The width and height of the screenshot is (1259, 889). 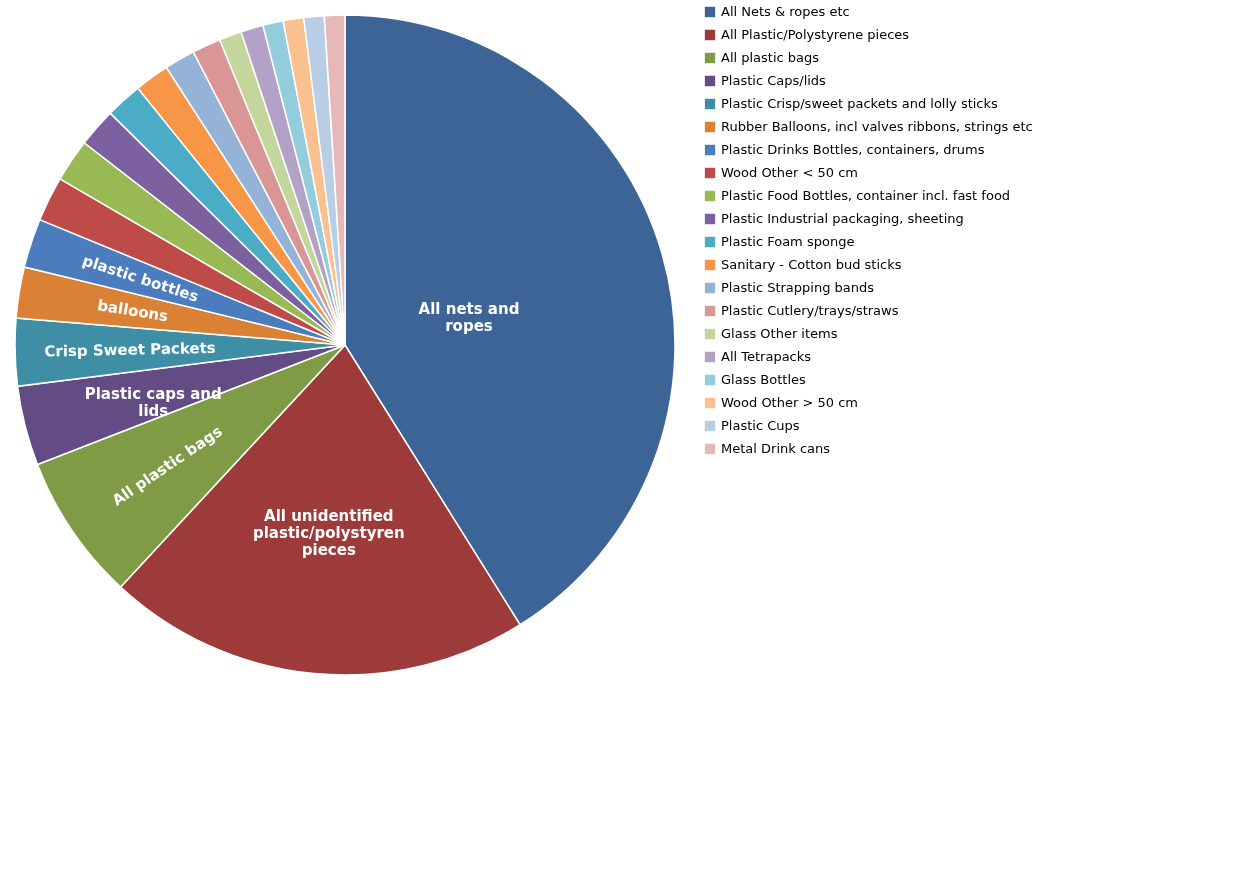 I want to click on legend-label: Plastic Caps/lids, so click(x=774, y=80).